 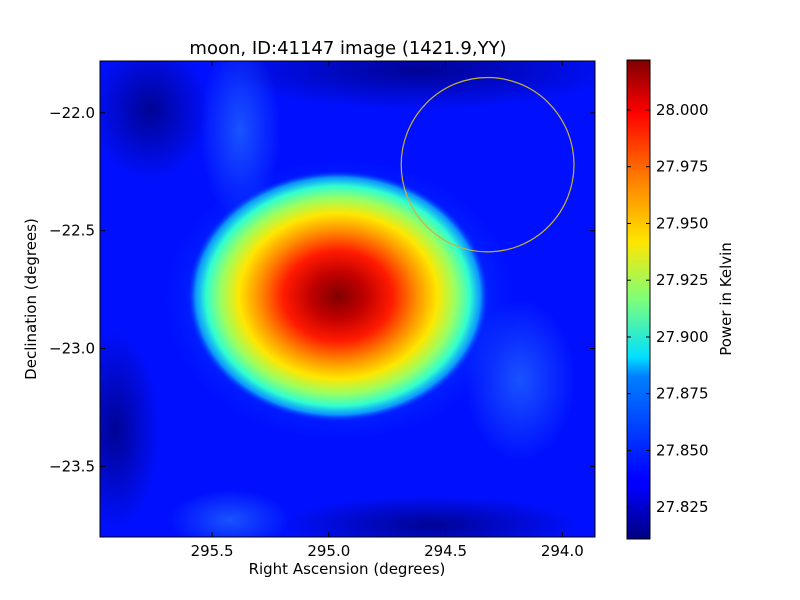 I want to click on y-axis-label: Declination (degrees), so click(x=31, y=299).